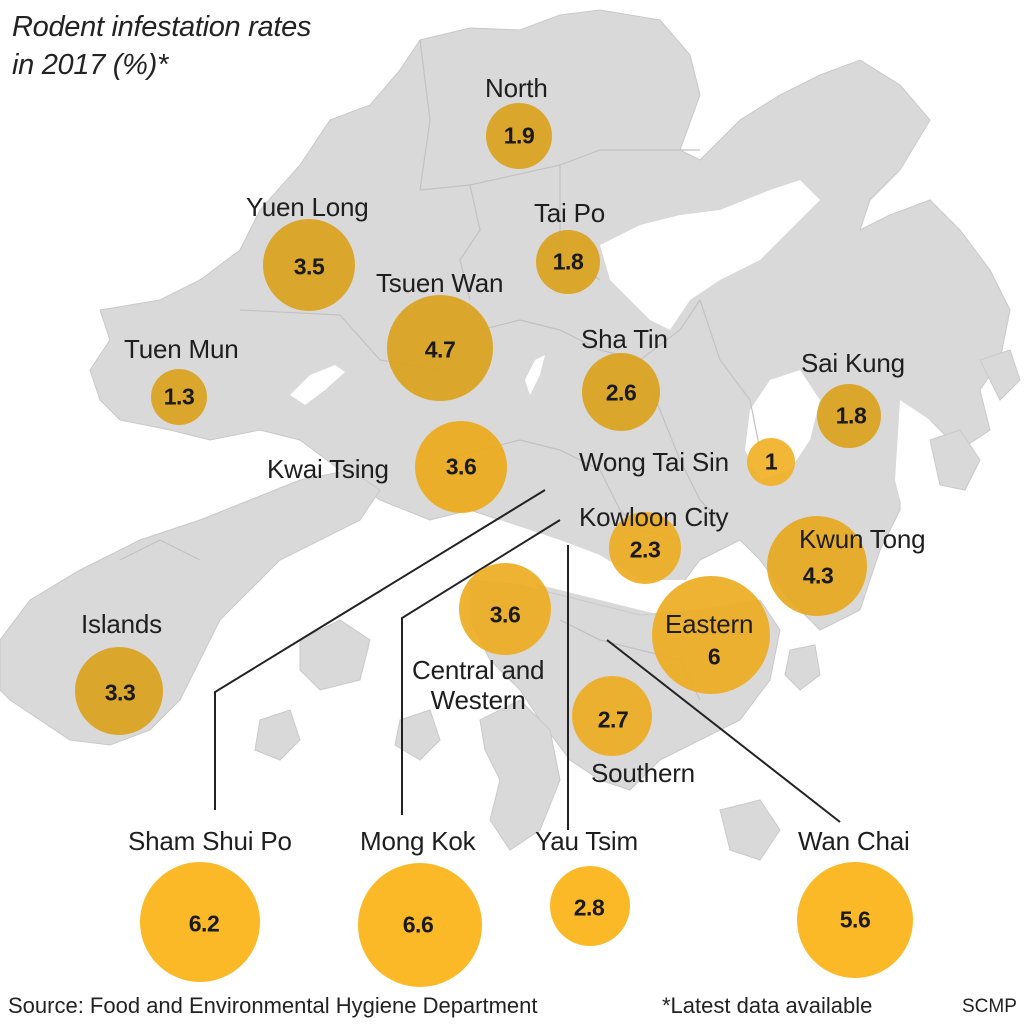  I want to click on cheung-chau-land, so click(277, 735).